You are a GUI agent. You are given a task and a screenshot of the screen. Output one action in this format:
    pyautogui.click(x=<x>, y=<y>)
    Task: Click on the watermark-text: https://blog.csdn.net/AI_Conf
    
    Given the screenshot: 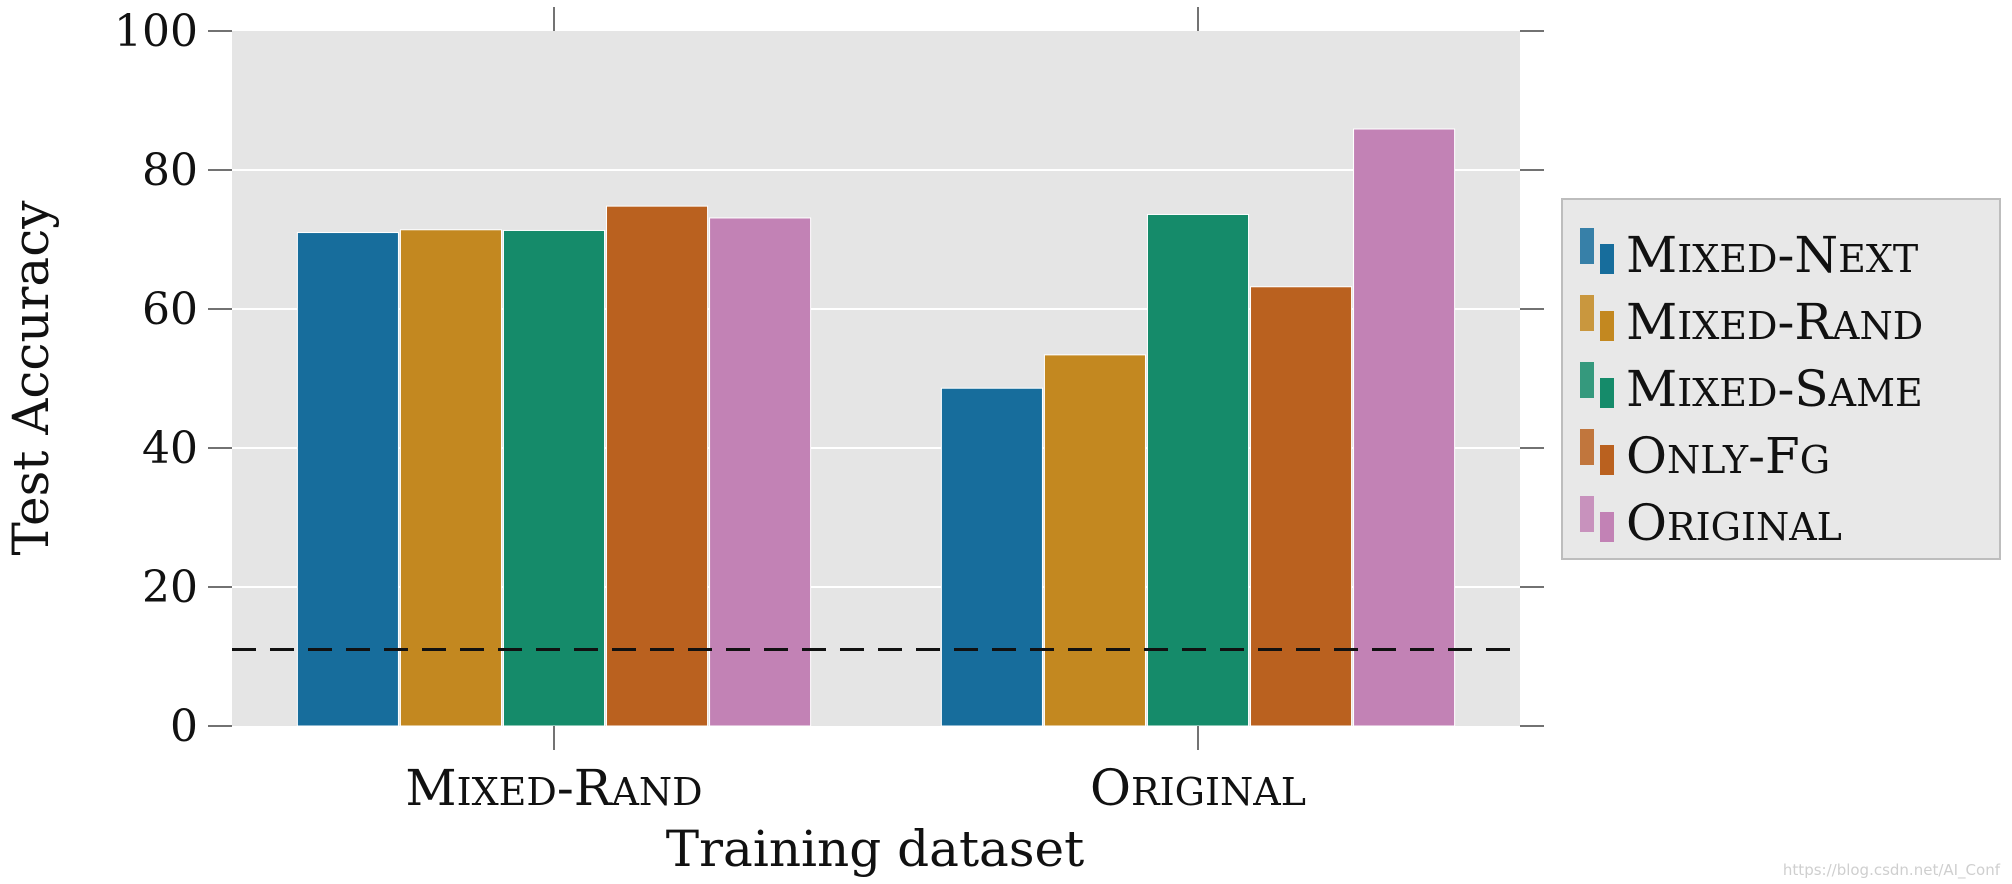 What is the action you would take?
    pyautogui.click(x=1892, y=870)
    